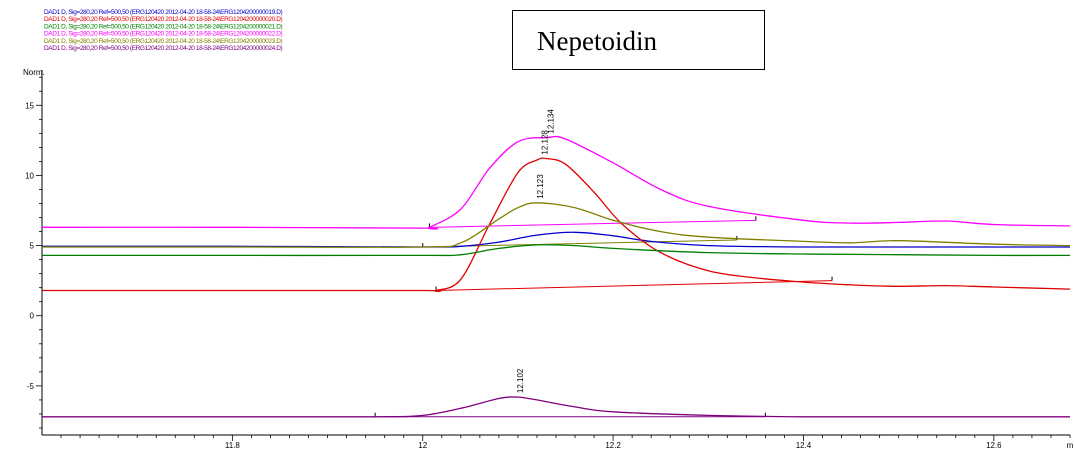 The image size is (1074, 449). I want to click on x-tick-label: 12.2, so click(613, 445).